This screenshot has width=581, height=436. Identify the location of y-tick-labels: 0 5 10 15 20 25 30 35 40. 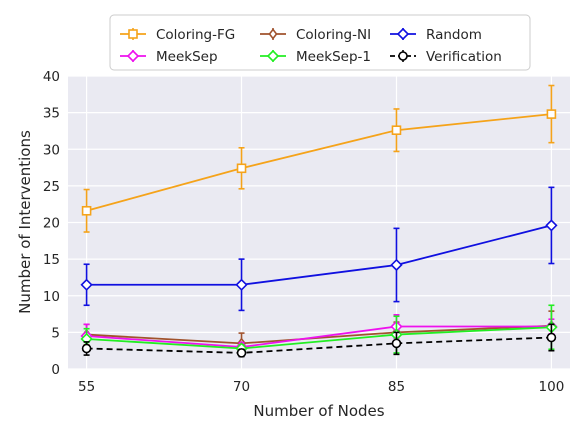
(51, 223).